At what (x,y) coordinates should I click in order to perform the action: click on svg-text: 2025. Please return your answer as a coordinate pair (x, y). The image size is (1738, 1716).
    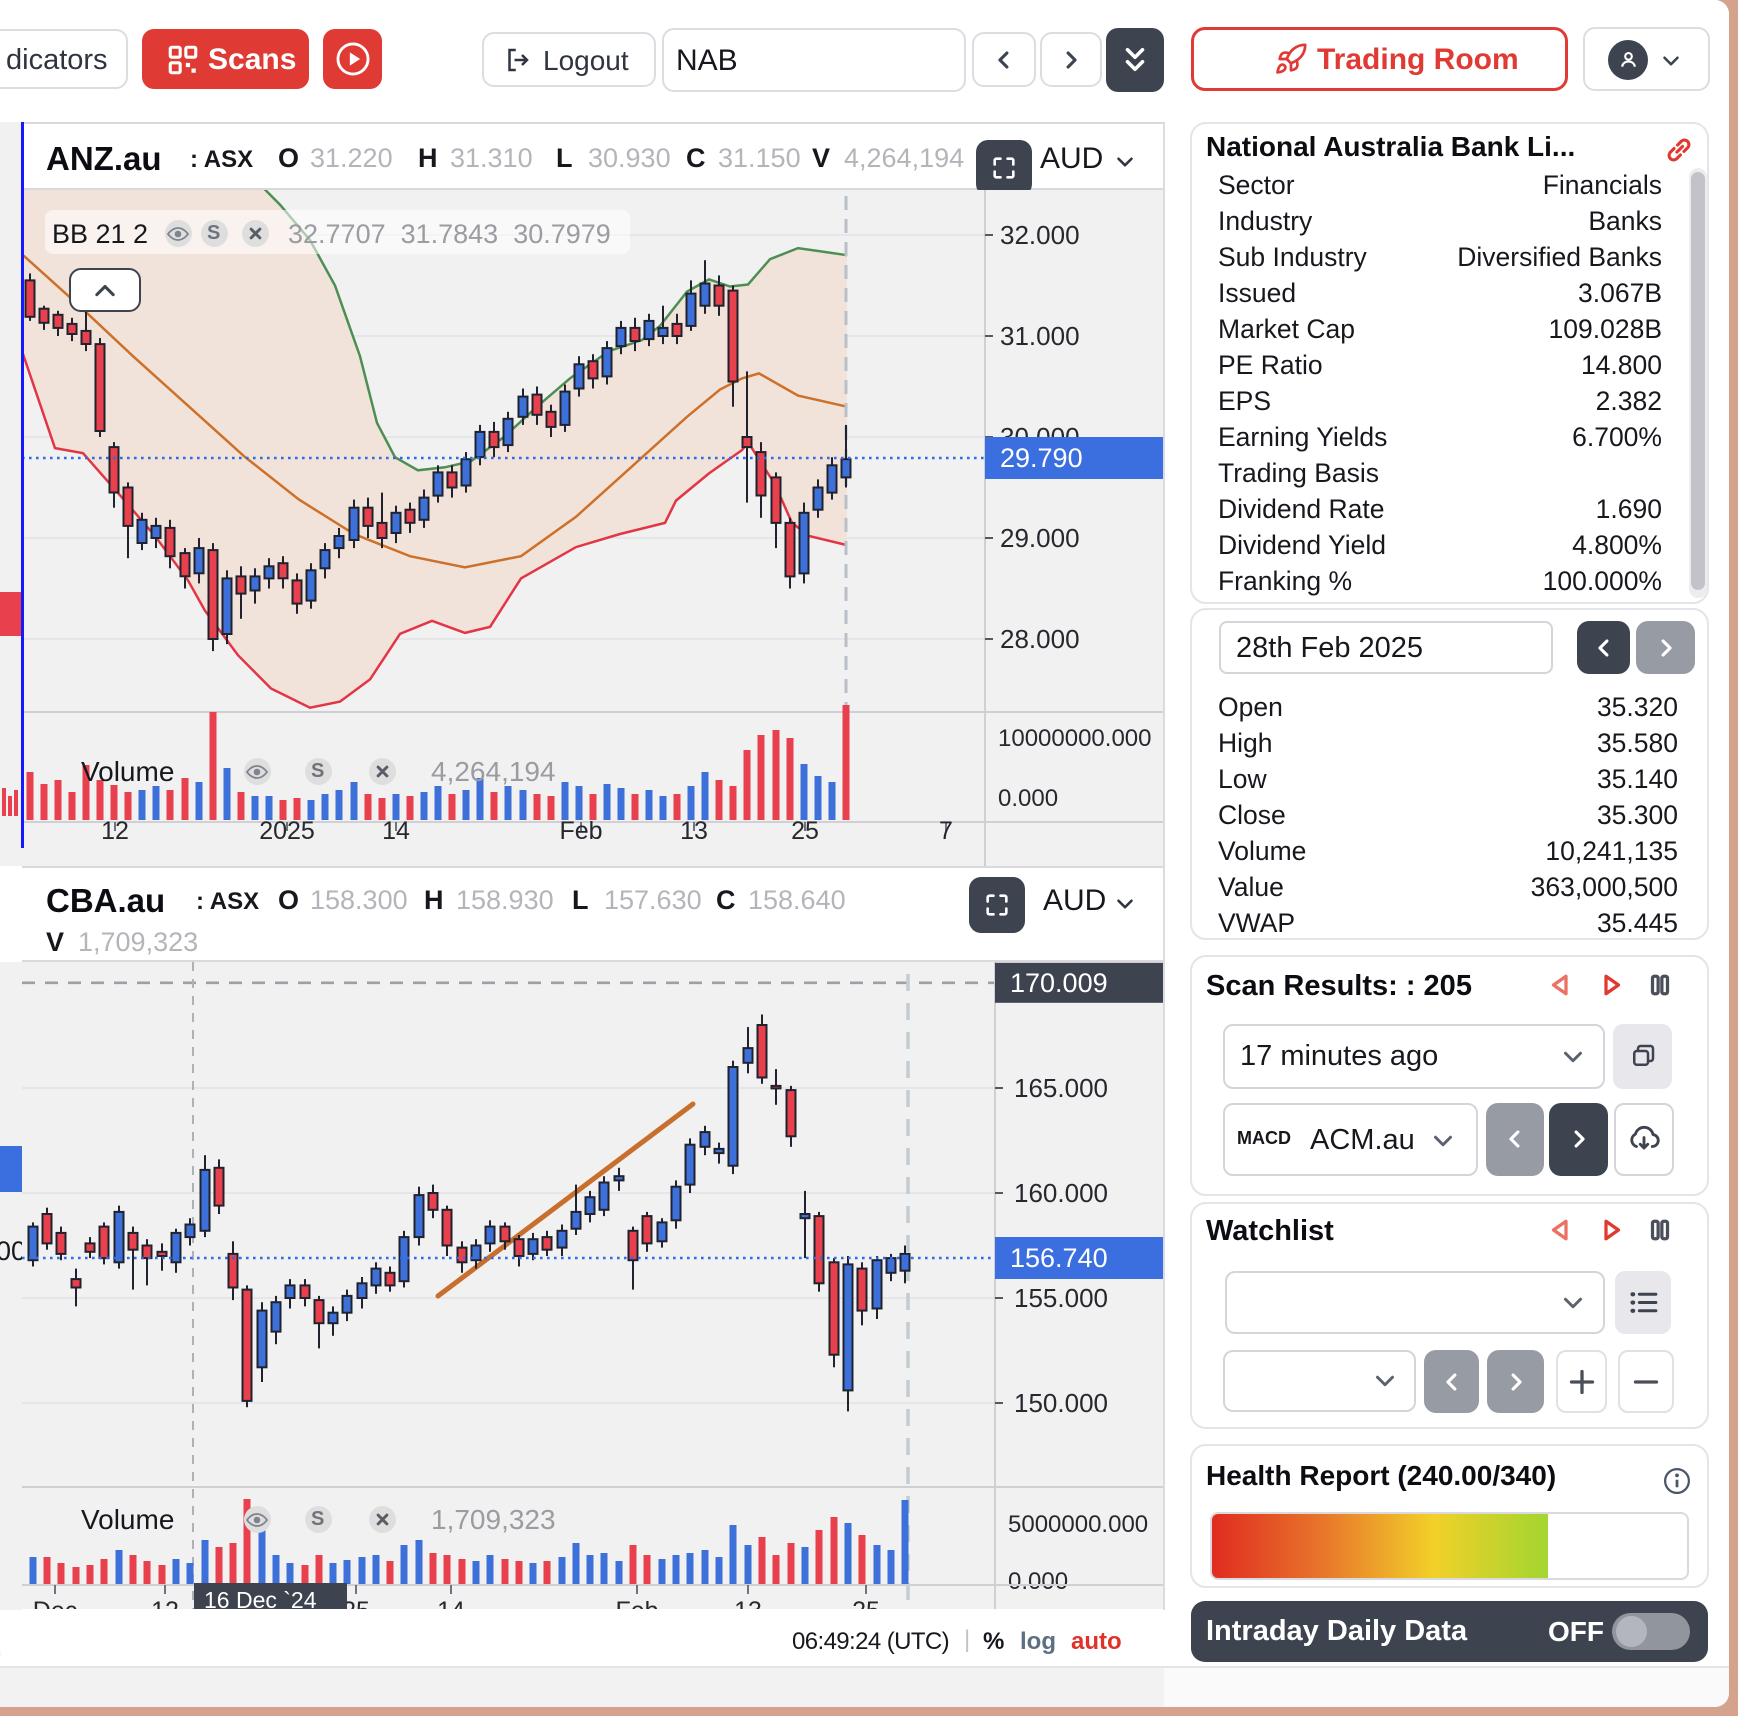
    Looking at the image, I should click on (287, 831).